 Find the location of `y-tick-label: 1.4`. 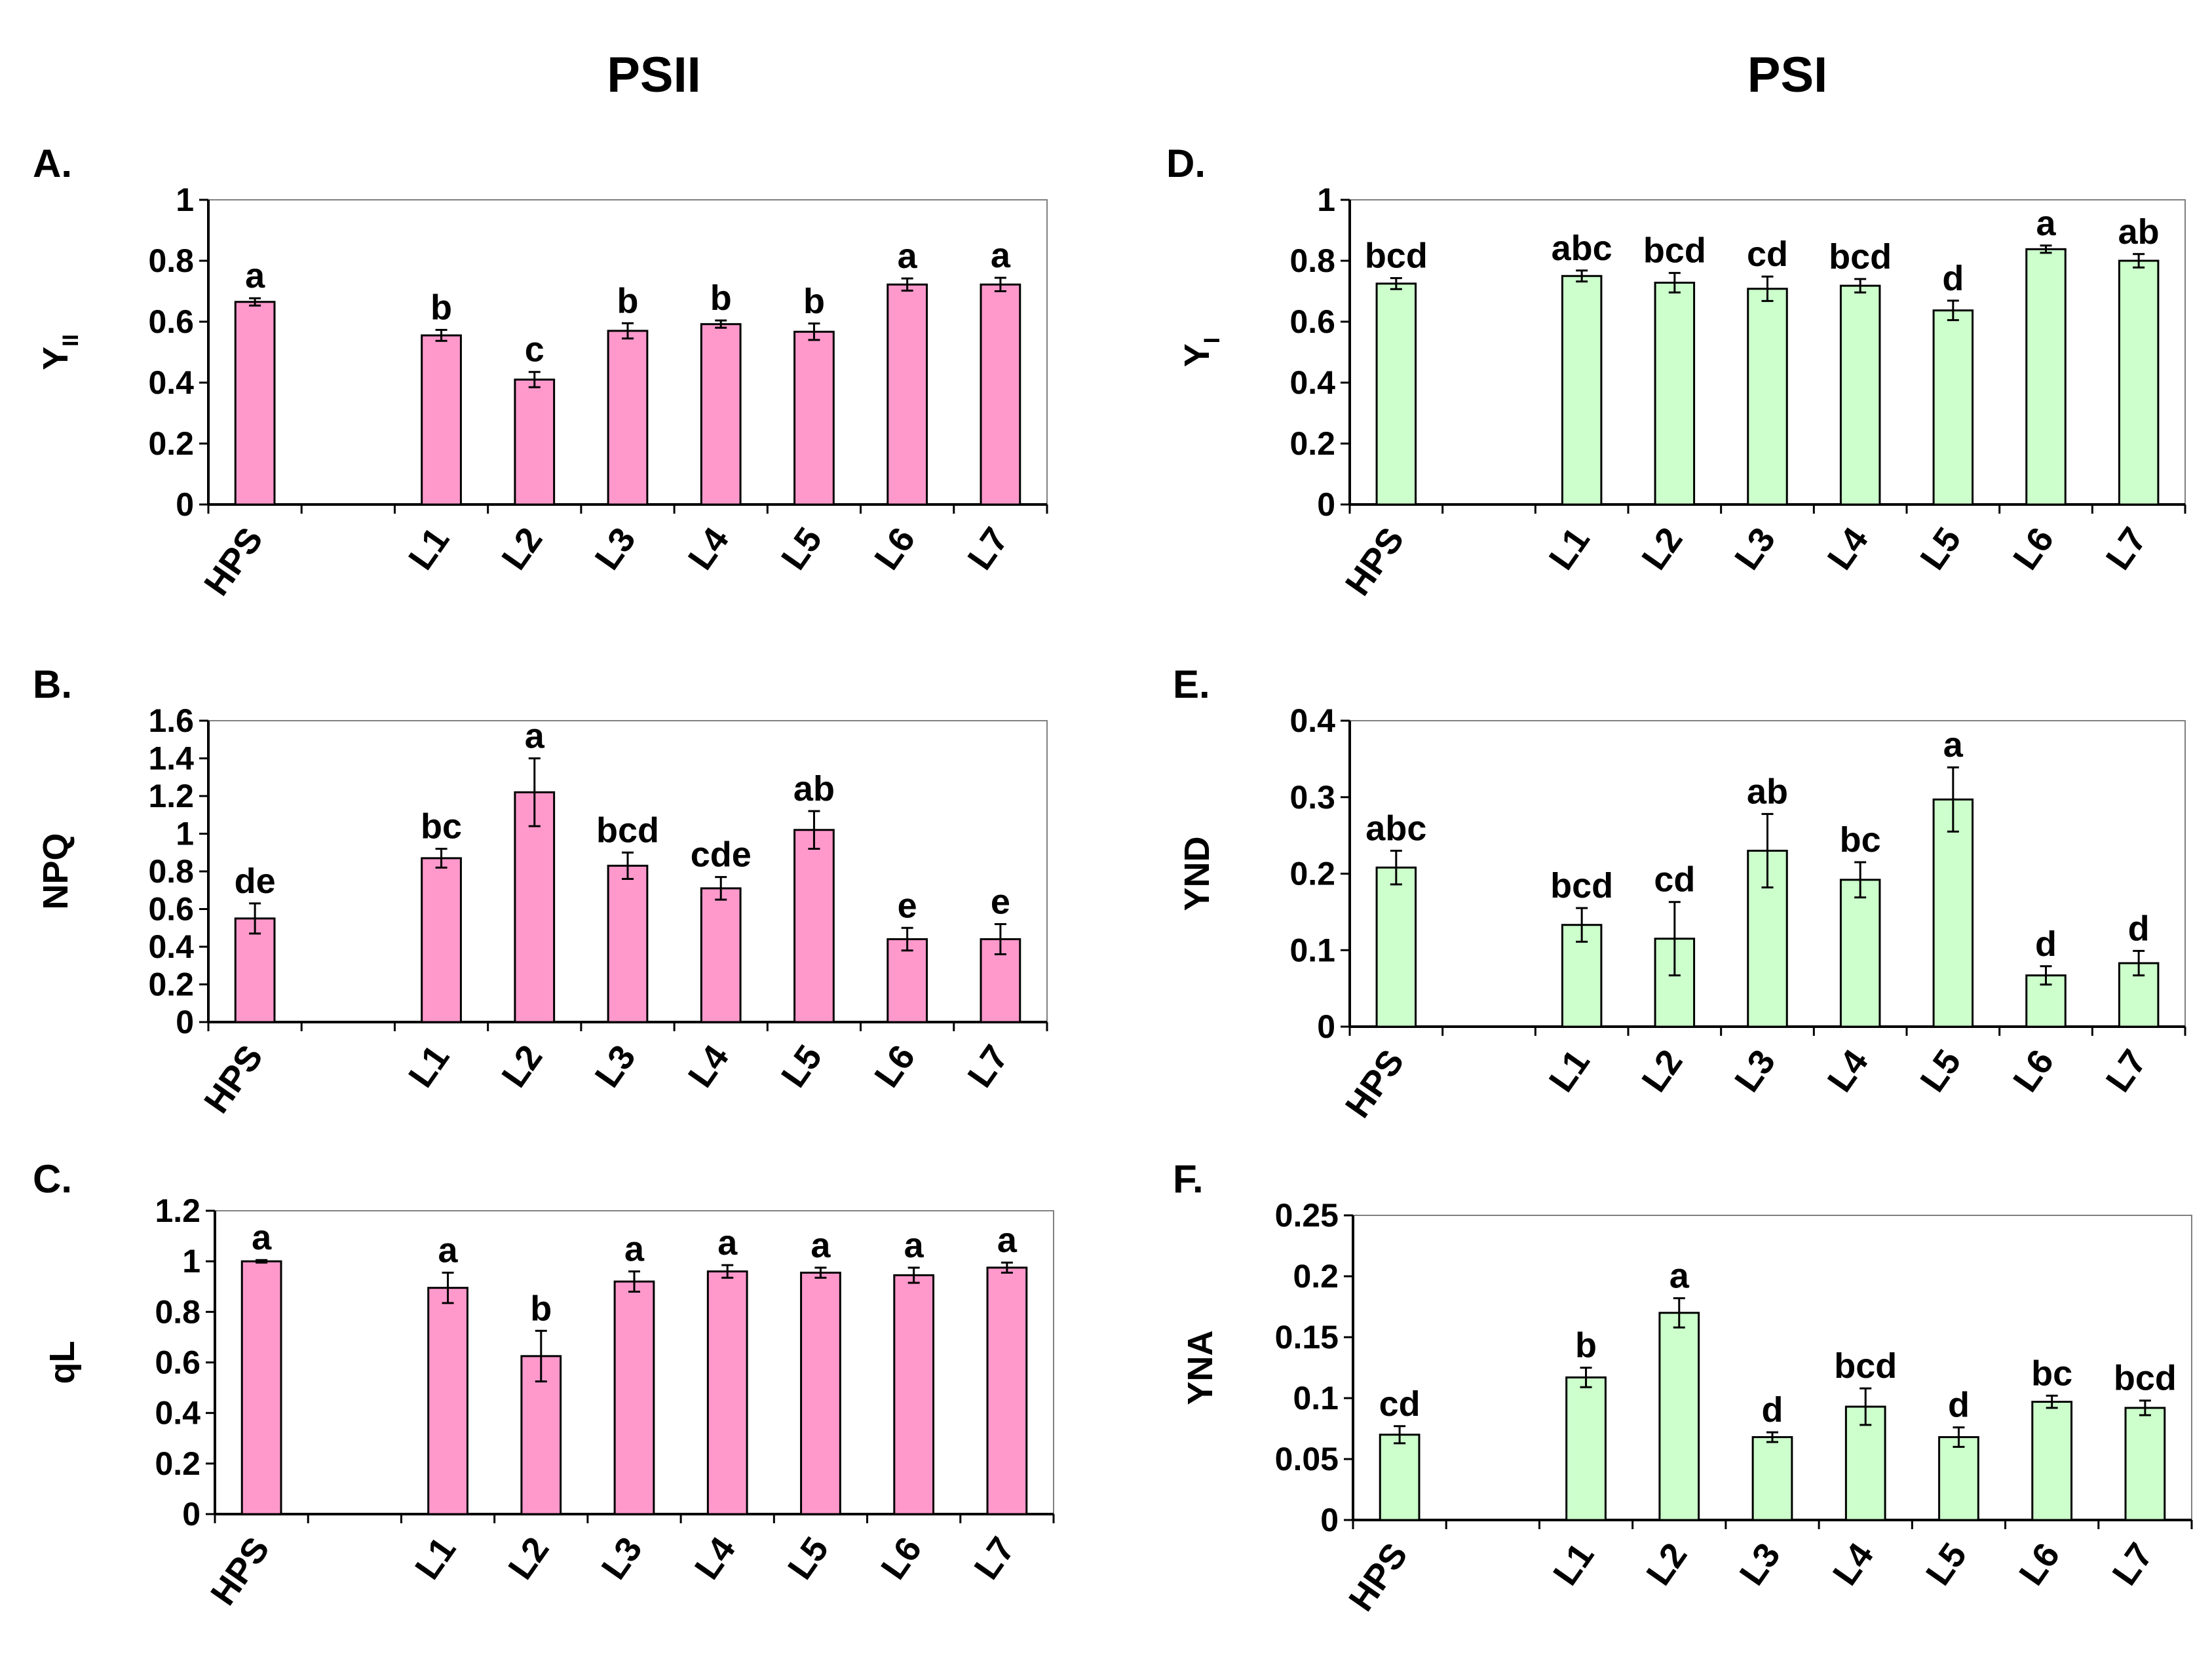

y-tick-label: 1.4 is located at coordinates (171, 758).